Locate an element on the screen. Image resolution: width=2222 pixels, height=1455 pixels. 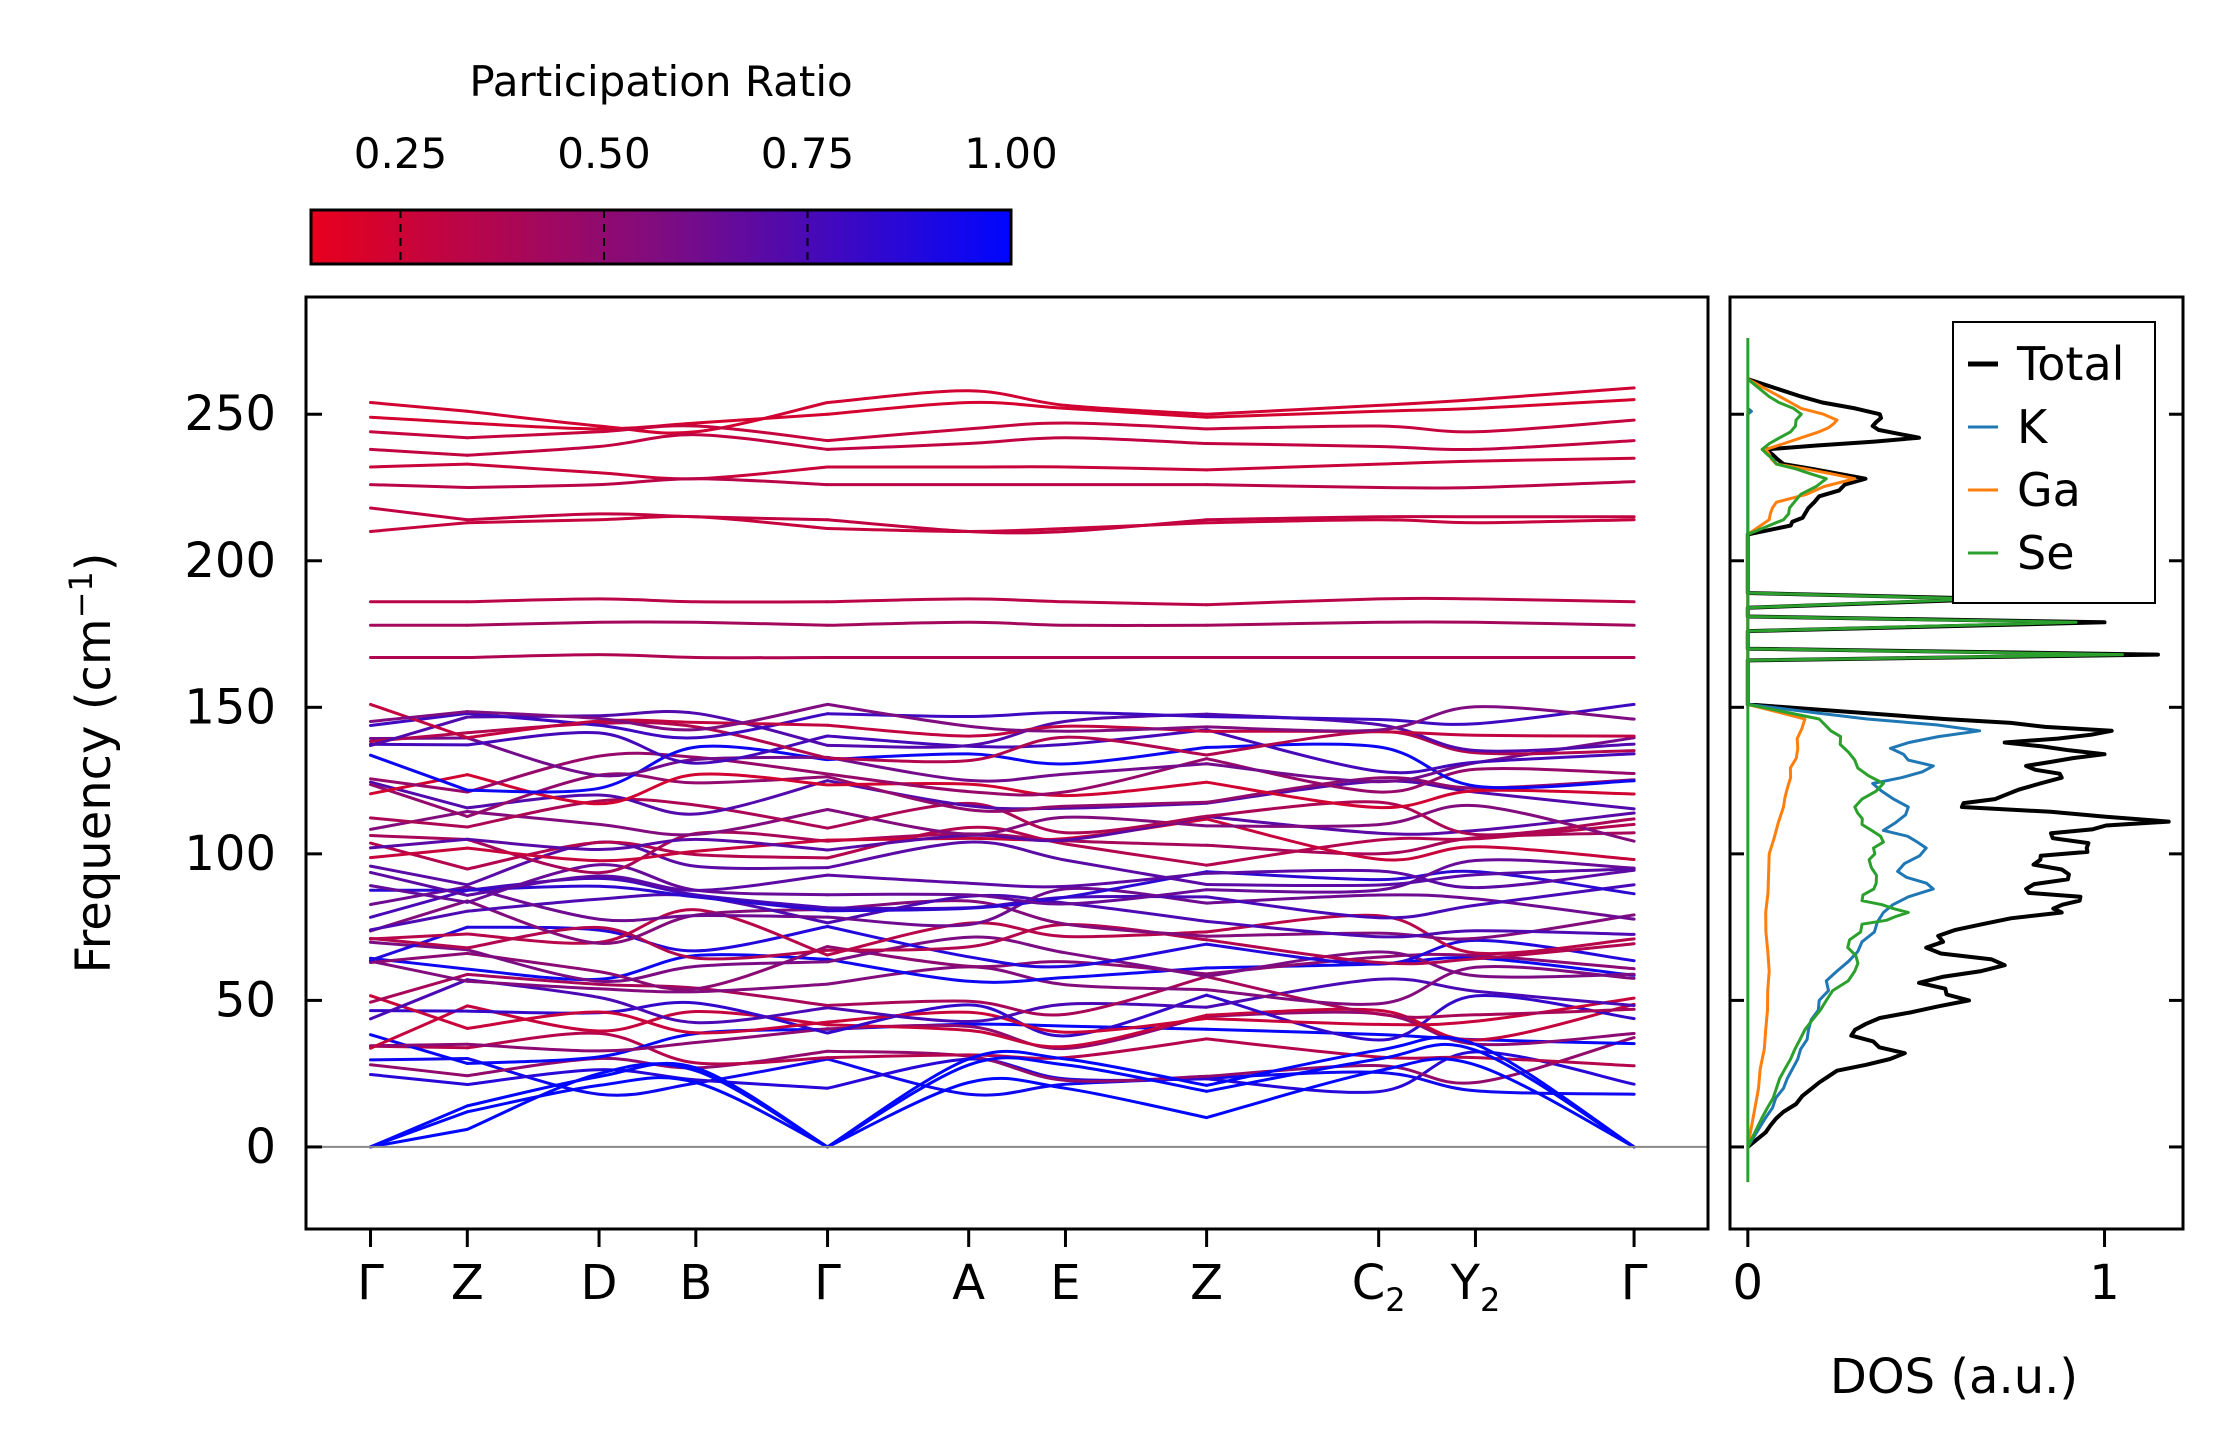
dos-x-tick-label: 0 is located at coordinates (1748, 1283).